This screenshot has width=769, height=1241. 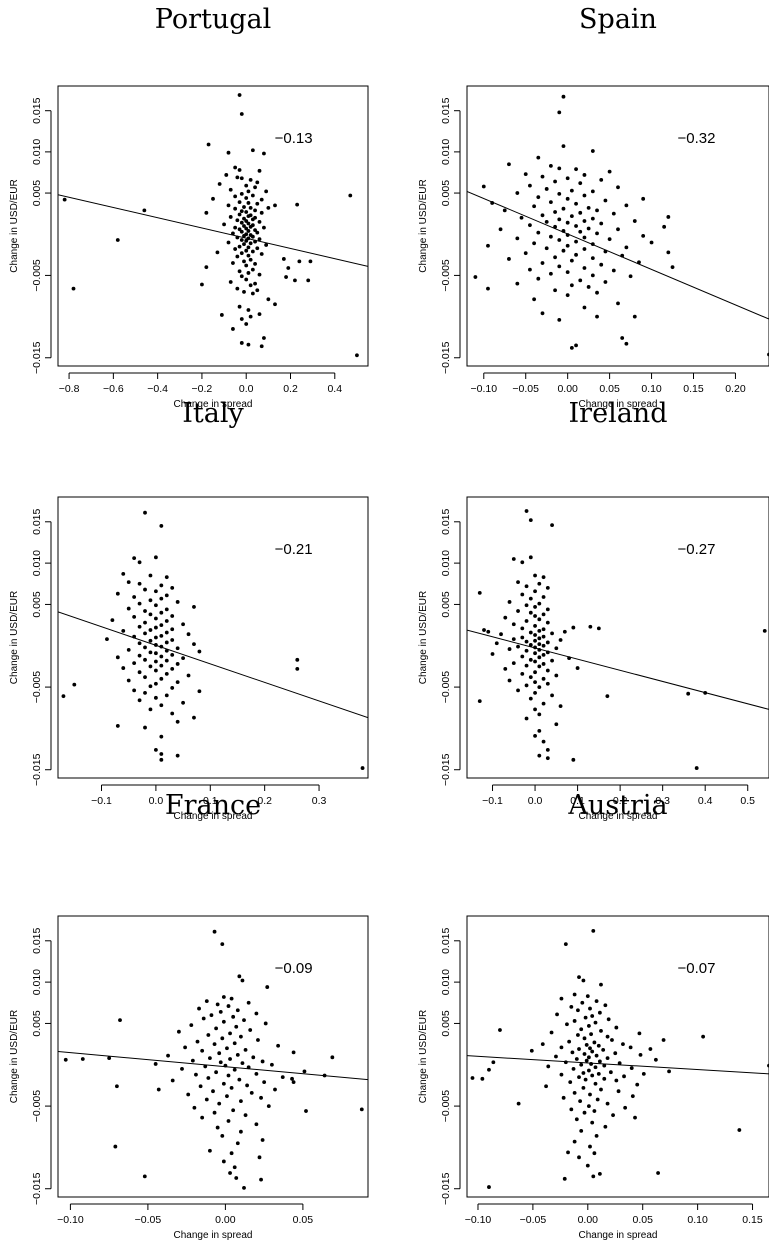 What do you see at coordinates (752, 1220) in the screenshot?
I see `x-tick-label: 0.15` at bounding box center [752, 1220].